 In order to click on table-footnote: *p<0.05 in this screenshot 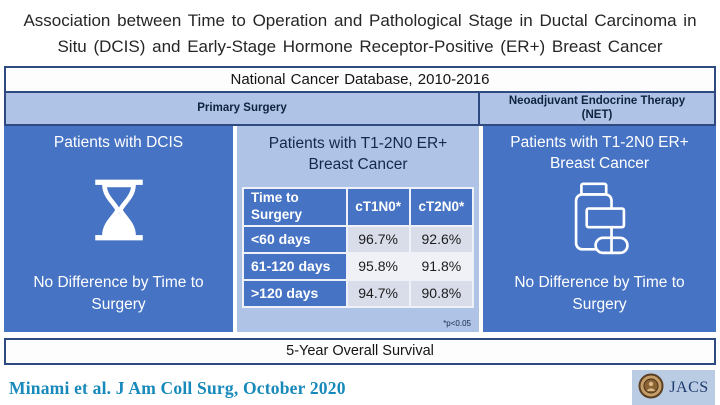, I will do `click(457, 323)`.